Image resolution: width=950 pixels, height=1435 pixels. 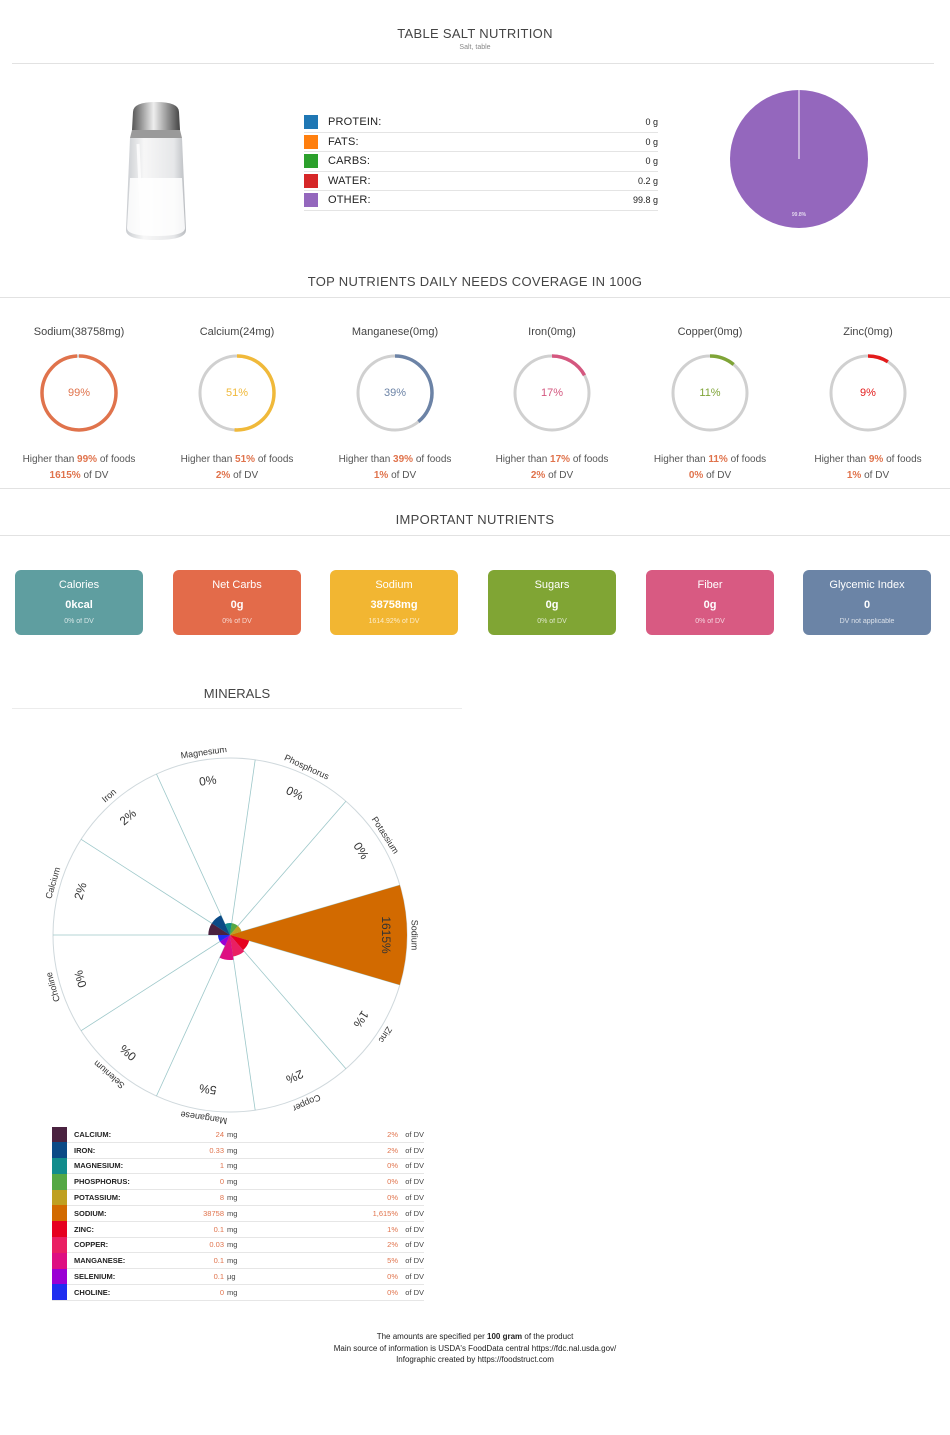 I want to click on coverage-percent: 39%, so click(x=395, y=393).